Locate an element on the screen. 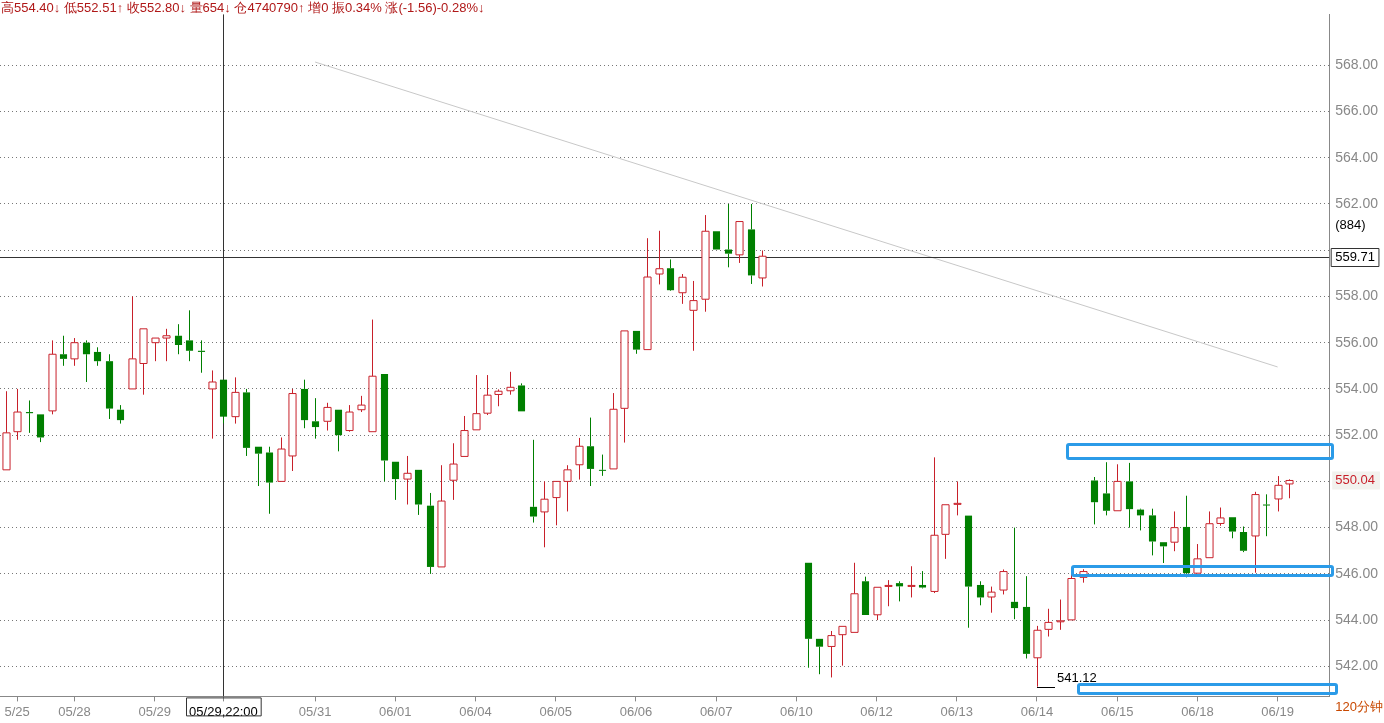 The width and height of the screenshot is (1384, 723). x-tick-label: 06/14 is located at coordinates (1037, 711).